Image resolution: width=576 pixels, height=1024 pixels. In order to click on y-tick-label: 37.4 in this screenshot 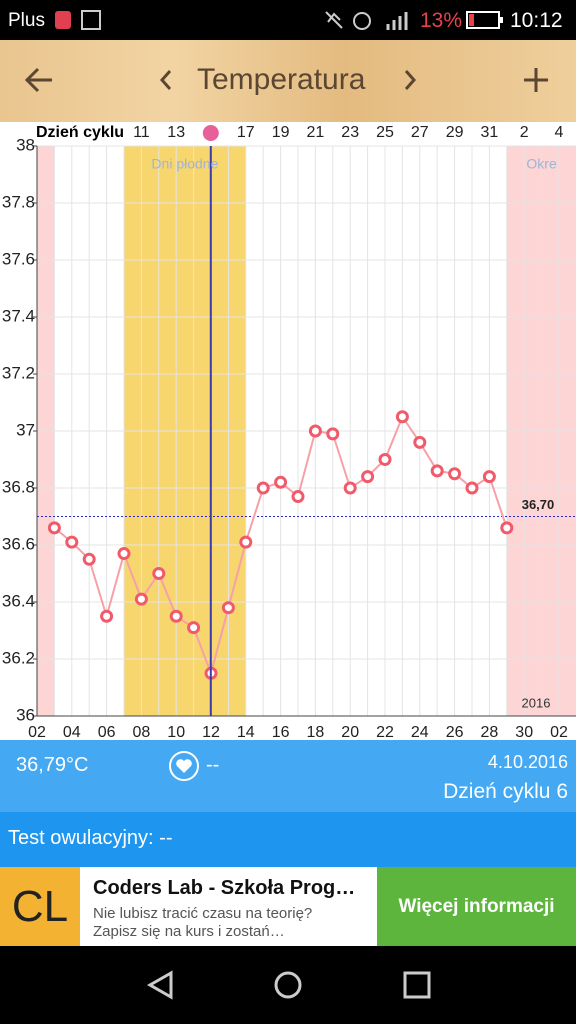, I will do `click(18, 315)`.